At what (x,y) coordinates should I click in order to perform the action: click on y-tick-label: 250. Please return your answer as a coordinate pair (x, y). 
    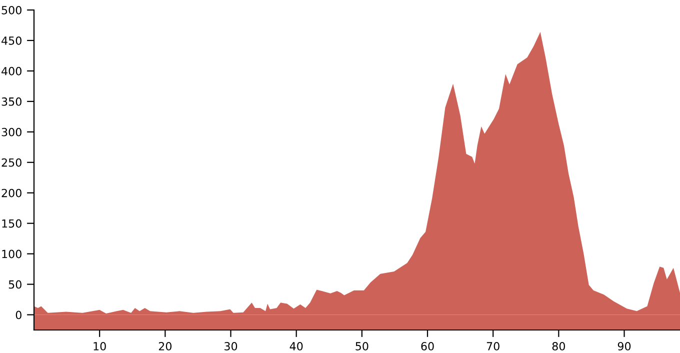
    Looking at the image, I should click on (12, 162).